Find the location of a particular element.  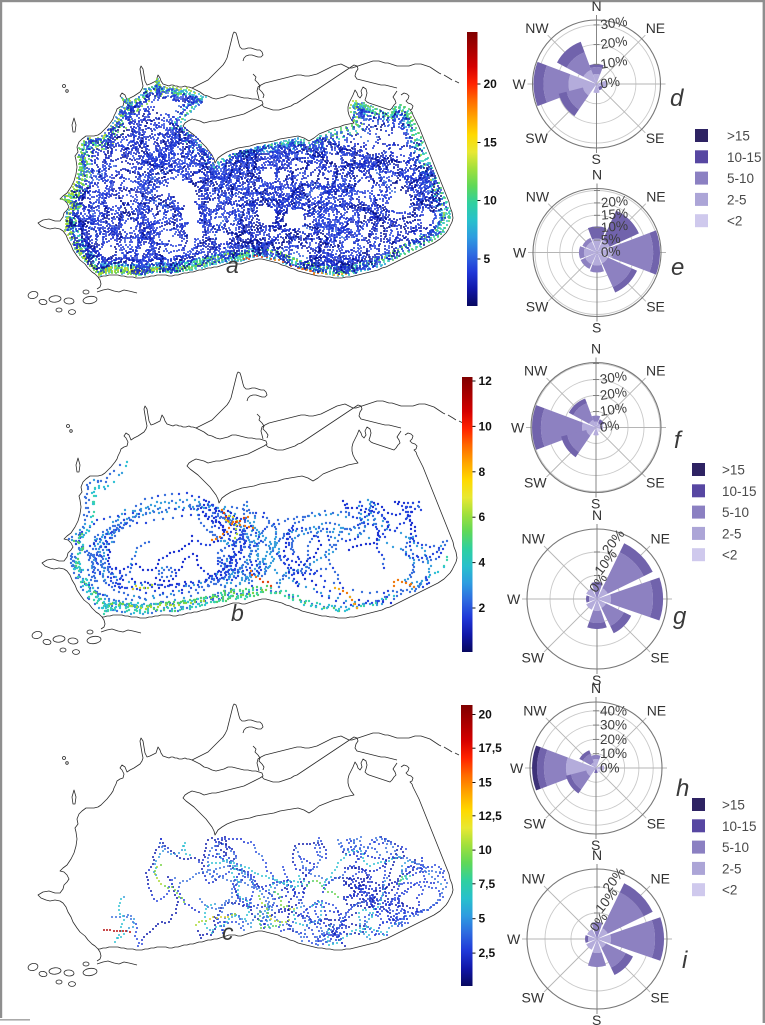

svg-text: 4 is located at coordinates (482, 563).